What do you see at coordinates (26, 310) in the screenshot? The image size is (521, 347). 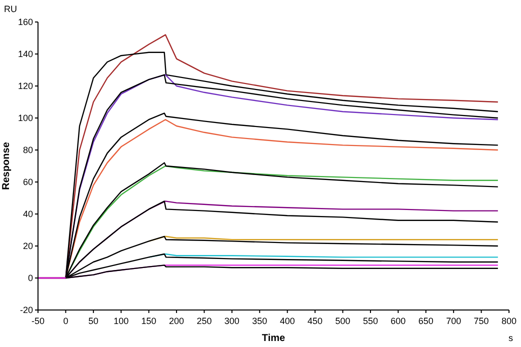 I see `y-tick-label: -20` at bounding box center [26, 310].